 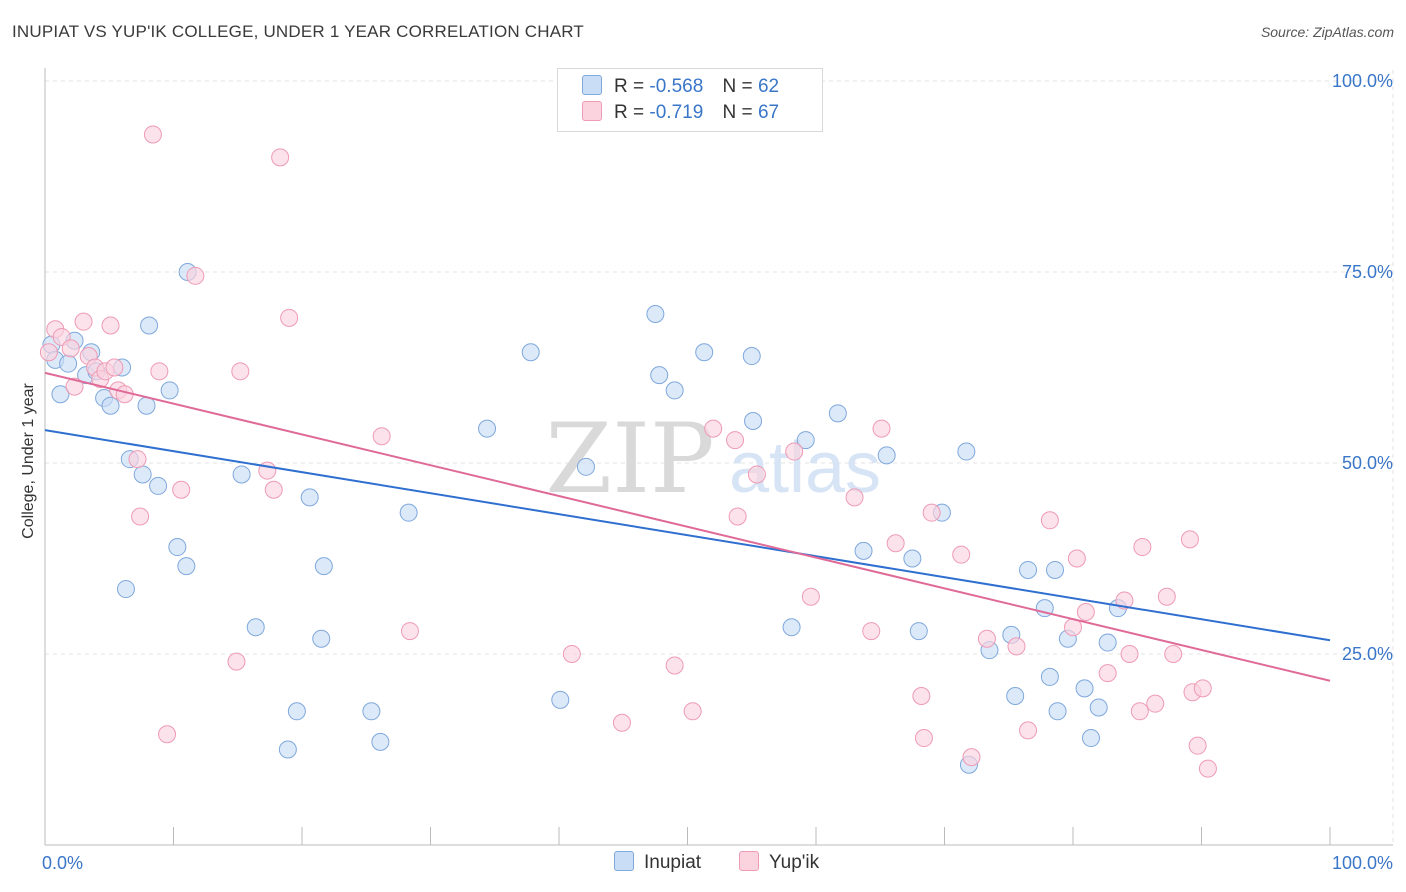 I want to click on n-value-yupik: 67, so click(x=768, y=112).